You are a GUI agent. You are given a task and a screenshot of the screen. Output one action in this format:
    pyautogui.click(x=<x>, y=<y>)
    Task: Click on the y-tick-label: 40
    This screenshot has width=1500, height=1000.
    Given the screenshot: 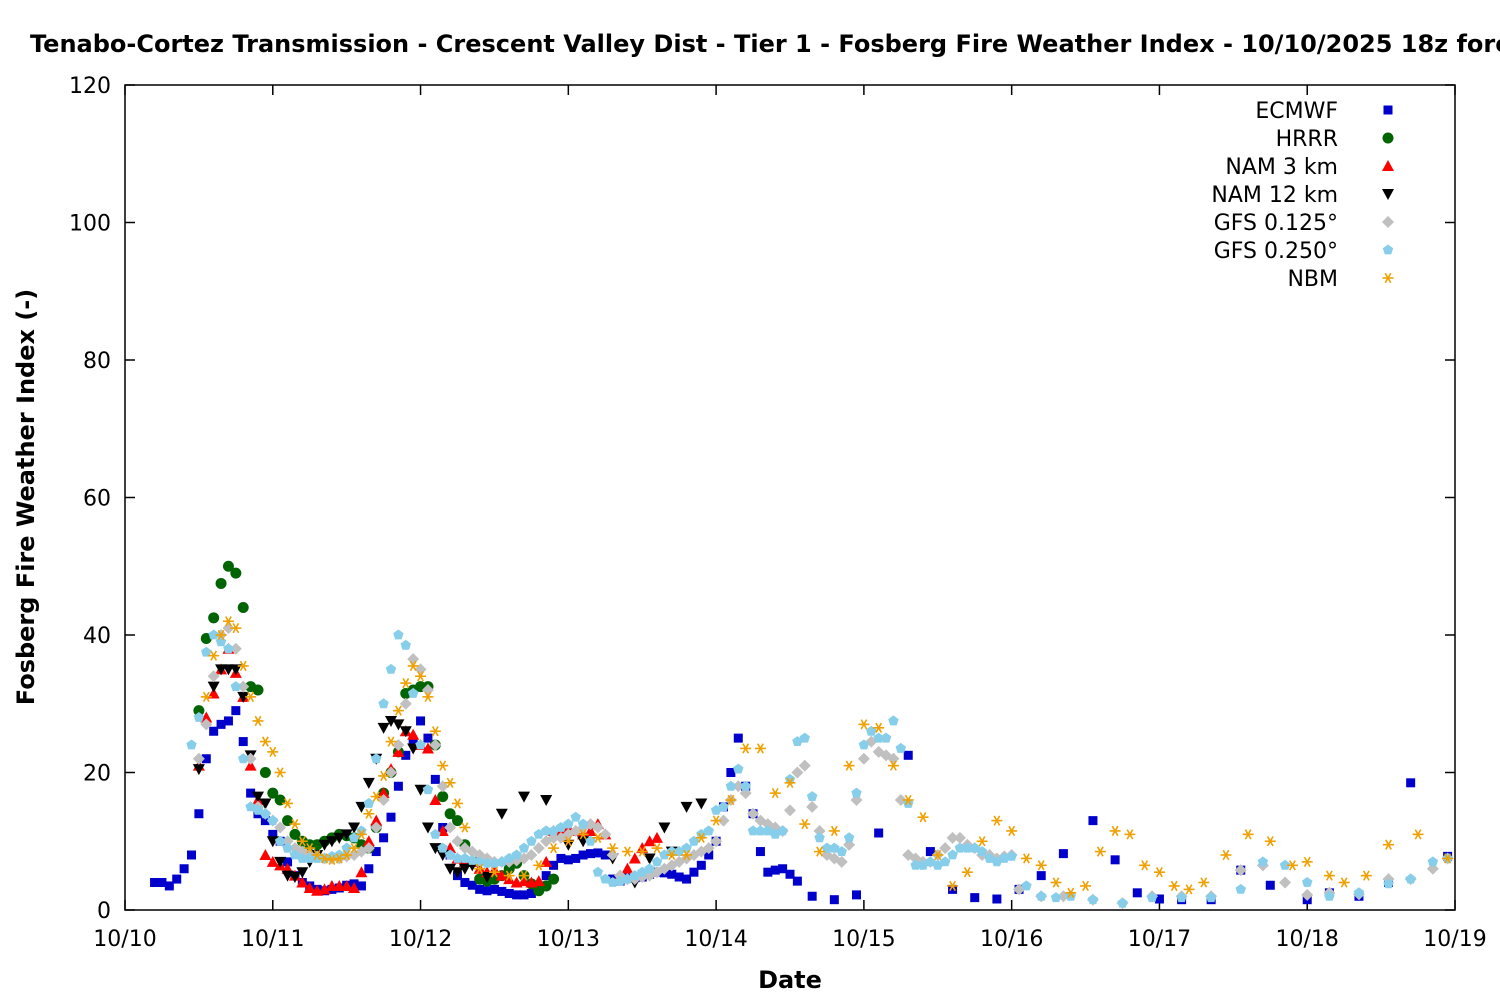 What is the action you would take?
    pyautogui.click(x=97, y=636)
    